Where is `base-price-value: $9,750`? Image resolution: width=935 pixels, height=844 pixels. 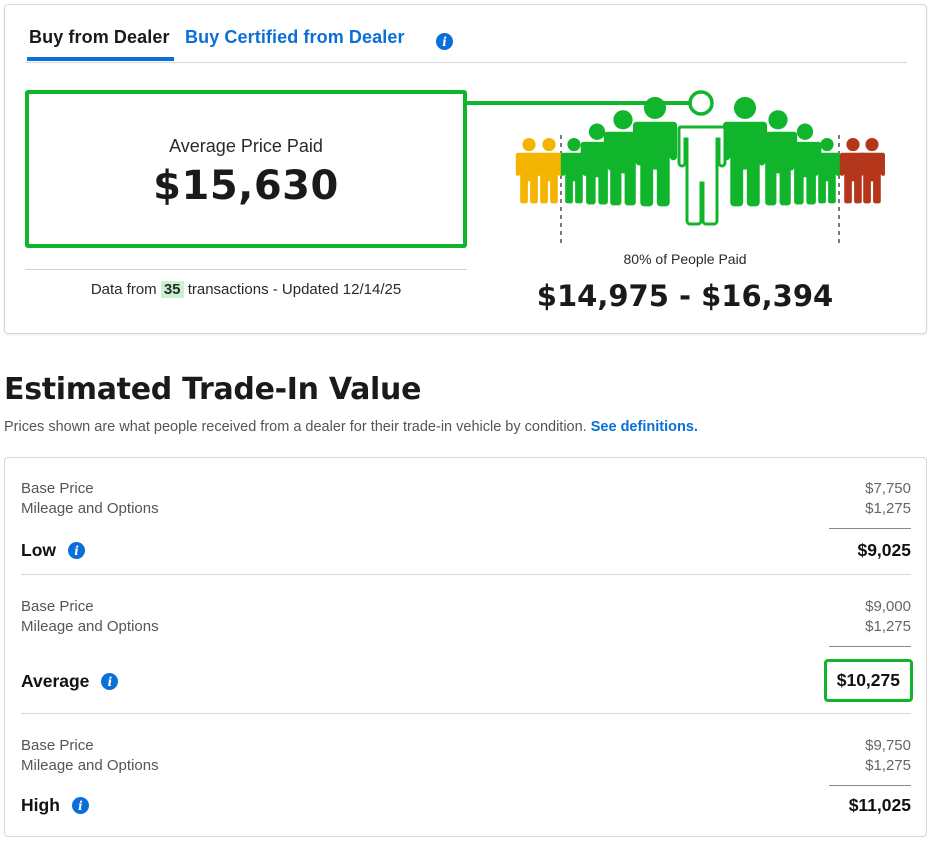 base-price-value: $9,750 is located at coordinates (888, 745).